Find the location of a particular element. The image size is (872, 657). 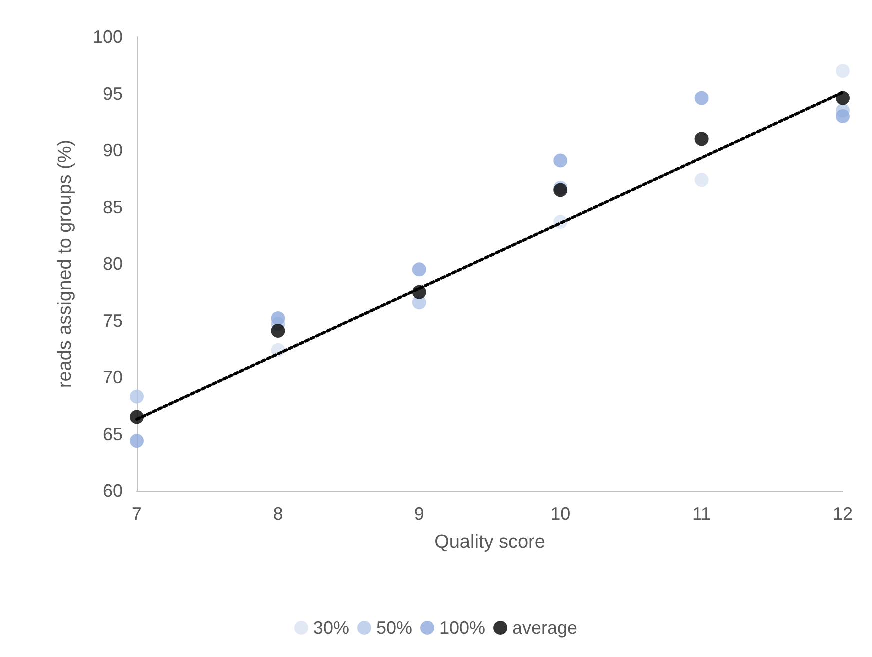

x-tick-label: 7 is located at coordinates (137, 514).